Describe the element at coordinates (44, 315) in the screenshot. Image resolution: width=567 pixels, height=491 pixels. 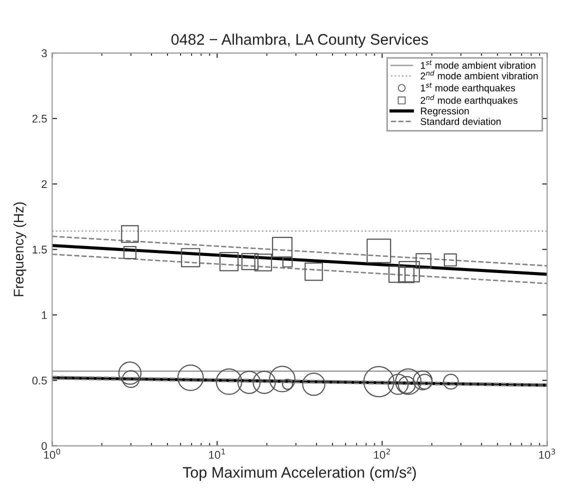
I see `y-tick-label: 1` at that location.